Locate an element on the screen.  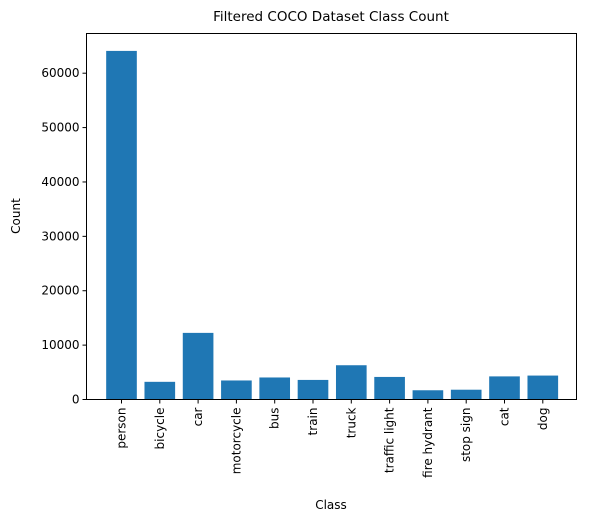
x-tick-label: traffic light is located at coordinates (390, 440).